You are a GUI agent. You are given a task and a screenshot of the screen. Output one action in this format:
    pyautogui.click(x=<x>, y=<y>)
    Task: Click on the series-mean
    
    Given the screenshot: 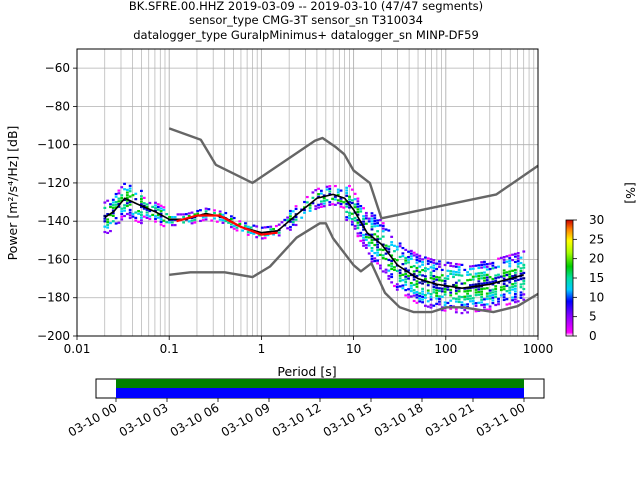 What is the action you would take?
    pyautogui.click(x=314, y=241)
    